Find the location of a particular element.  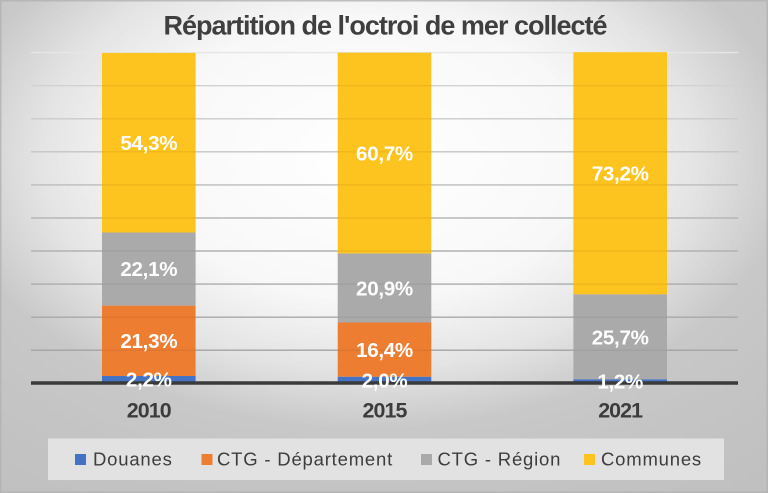

svg-text: 73,2% is located at coordinates (620, 174).